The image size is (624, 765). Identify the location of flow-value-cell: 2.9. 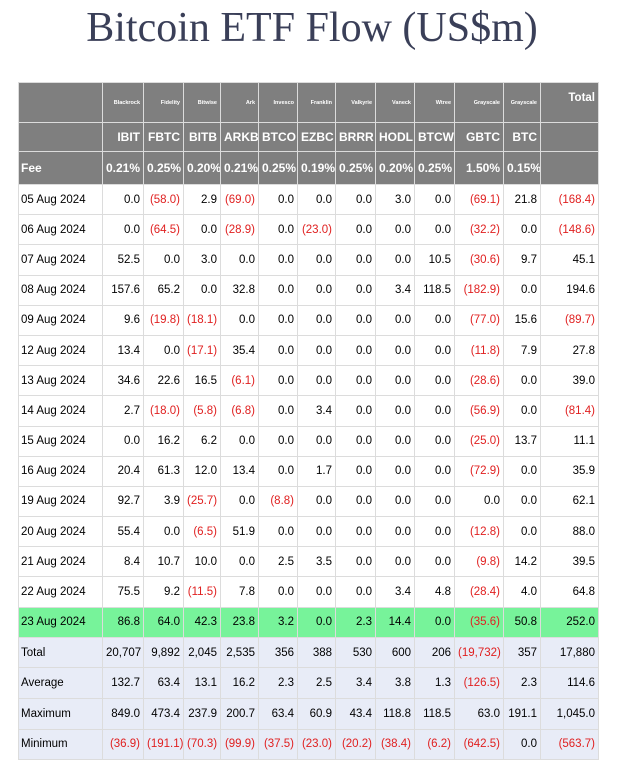
(202, 199).